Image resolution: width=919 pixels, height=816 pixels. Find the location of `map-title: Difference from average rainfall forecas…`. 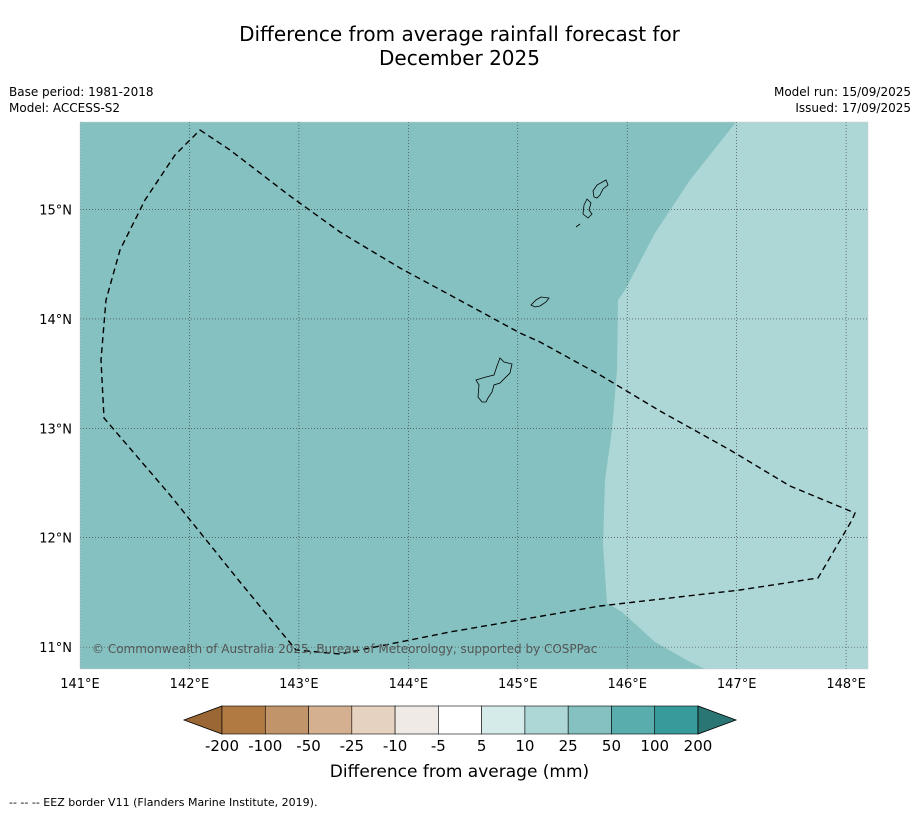

map-title: Difference from average rainfall forecas… is located at coordinates (459, 46).